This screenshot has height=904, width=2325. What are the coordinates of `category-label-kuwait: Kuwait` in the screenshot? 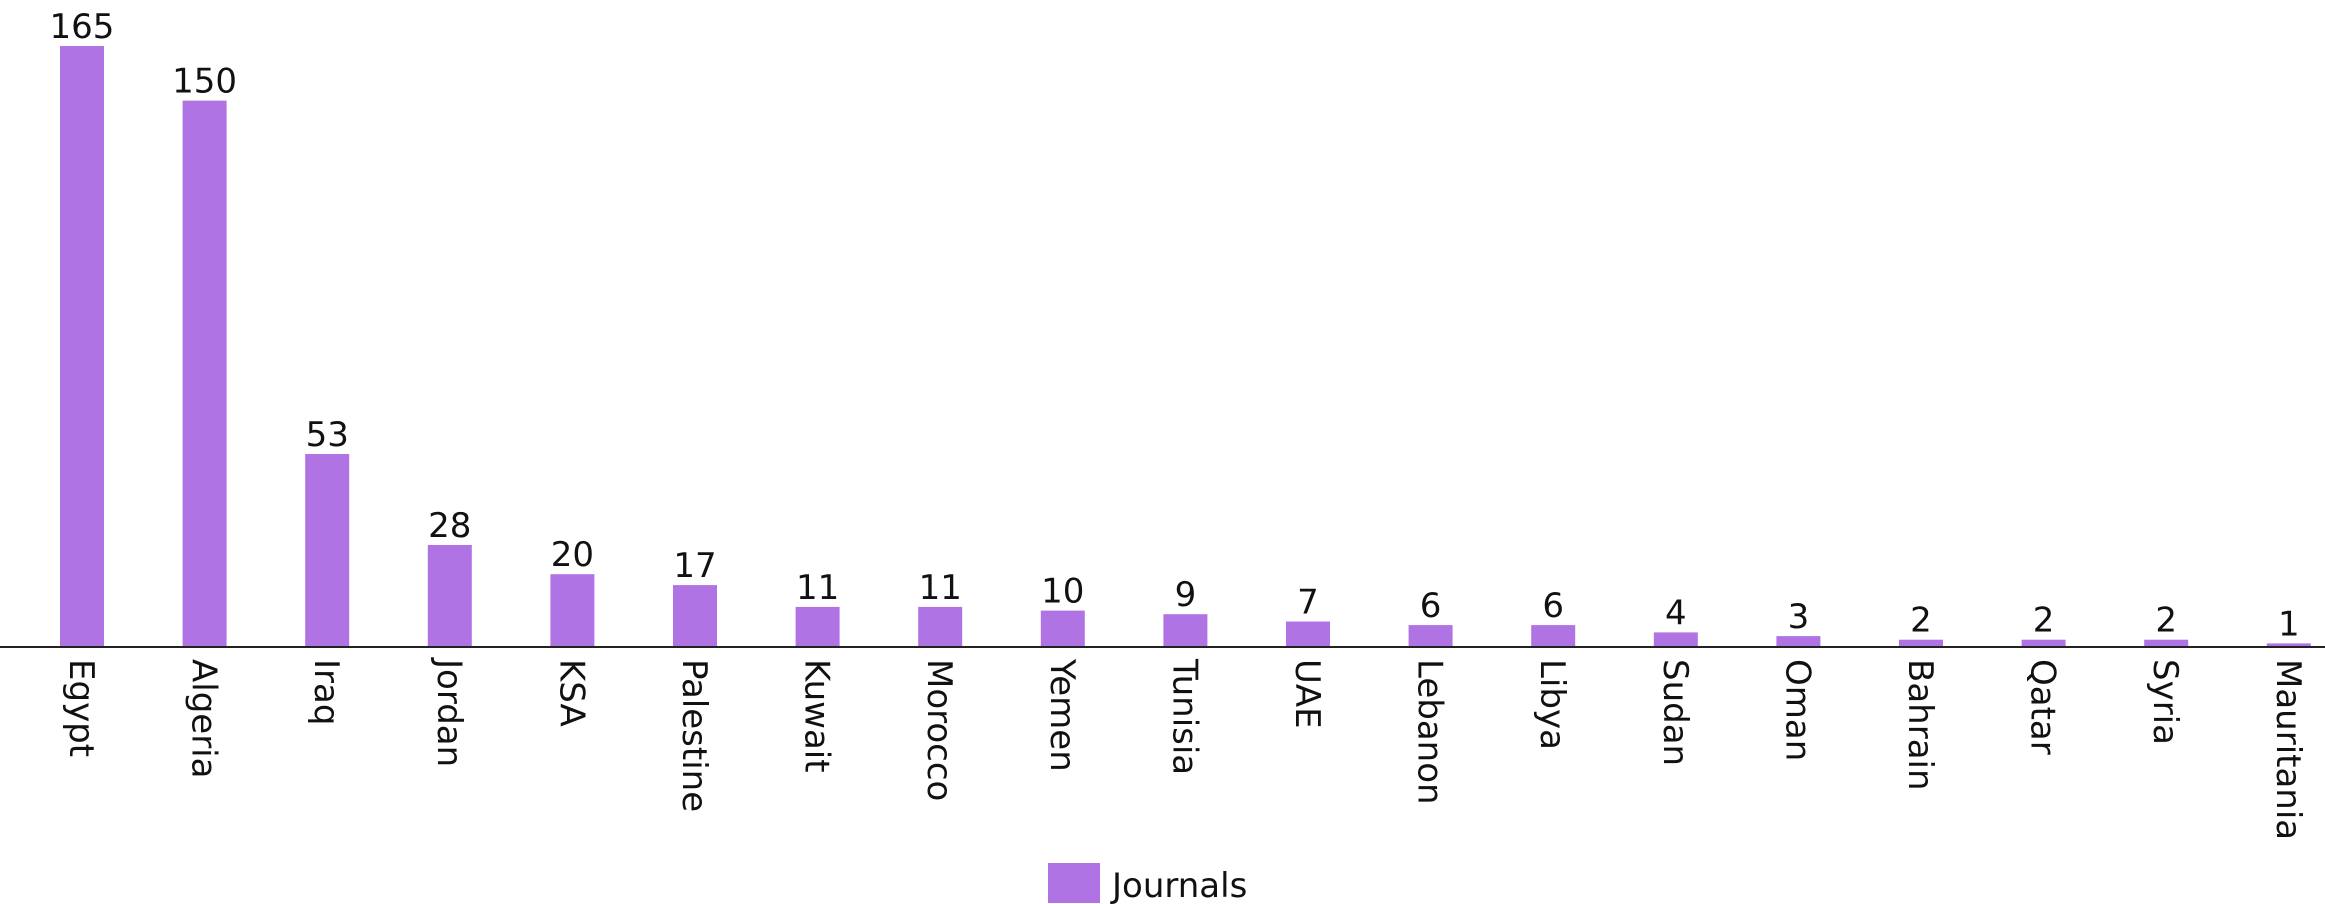 It's located at (817, 716).